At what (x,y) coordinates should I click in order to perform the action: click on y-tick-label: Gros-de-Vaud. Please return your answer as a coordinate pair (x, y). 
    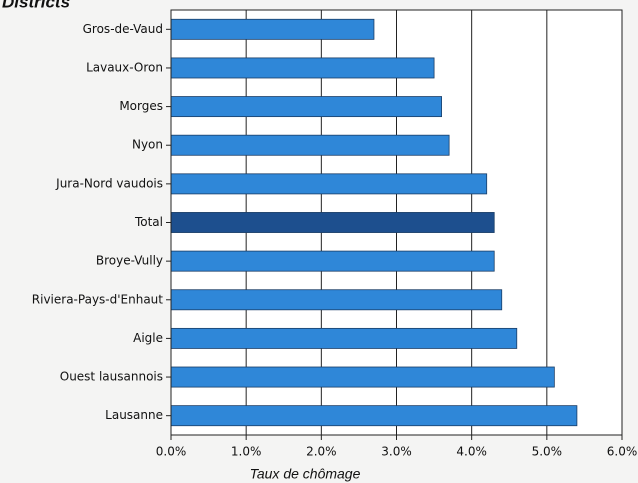
    Looking at the image, I should click on (123, 29).